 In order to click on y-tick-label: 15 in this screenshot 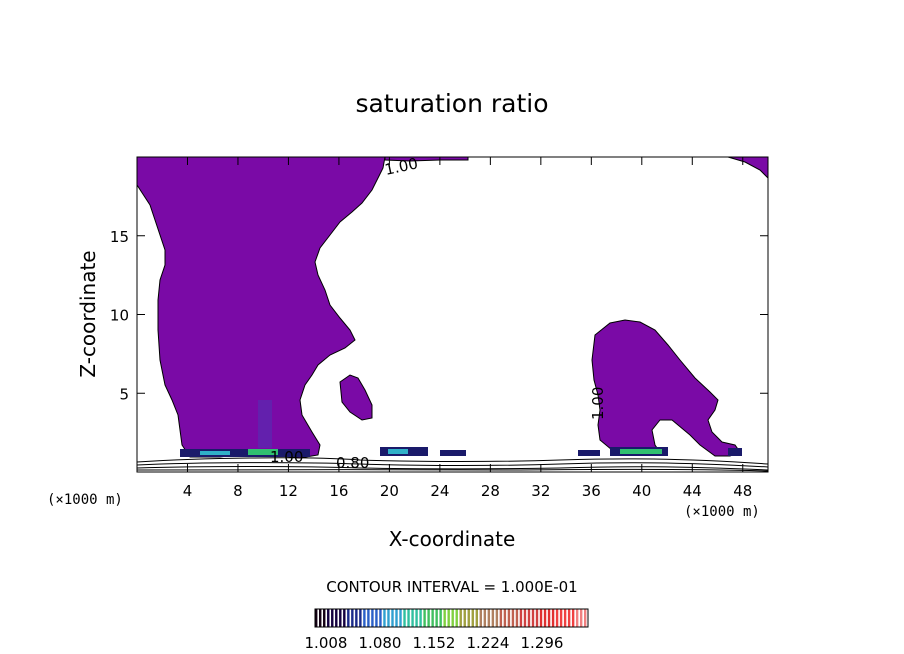, I will do `click(119, 237)`.